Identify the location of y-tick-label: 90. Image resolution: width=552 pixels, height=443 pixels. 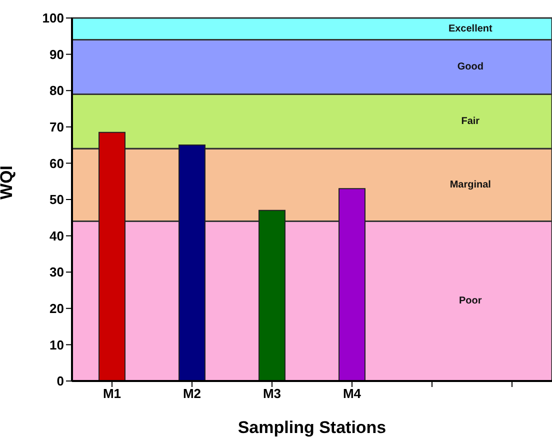
(57, 54).